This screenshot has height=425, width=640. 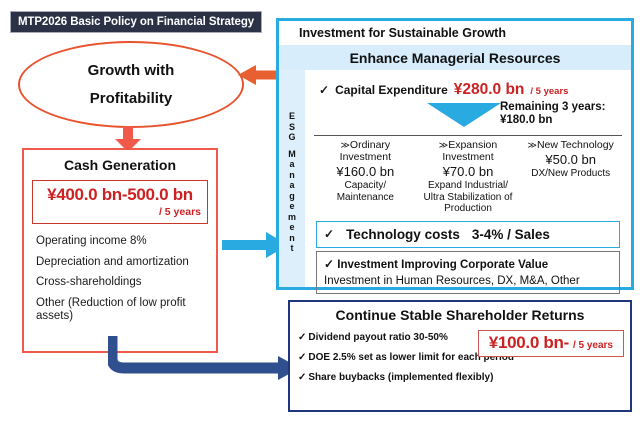 I want to click on column-amount: ¥50.0 bn, so click(x=570, y=159).